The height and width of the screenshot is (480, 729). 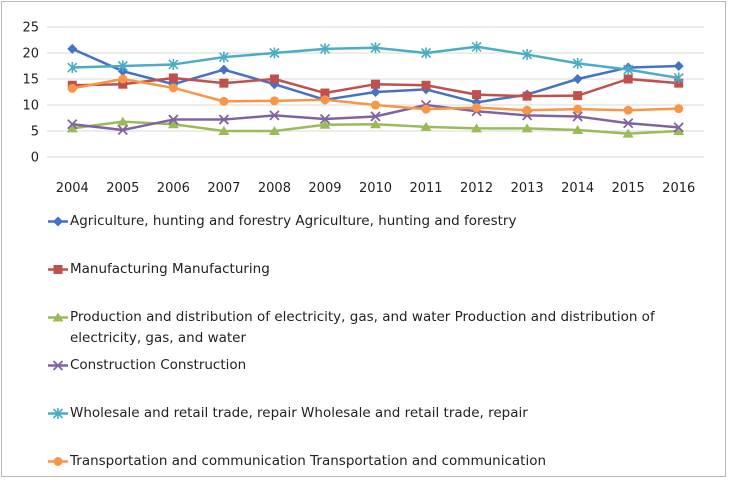 I want to click on legend-item-manufacturing: Manufacturing Manufacturing, so click(x=366, y=269).